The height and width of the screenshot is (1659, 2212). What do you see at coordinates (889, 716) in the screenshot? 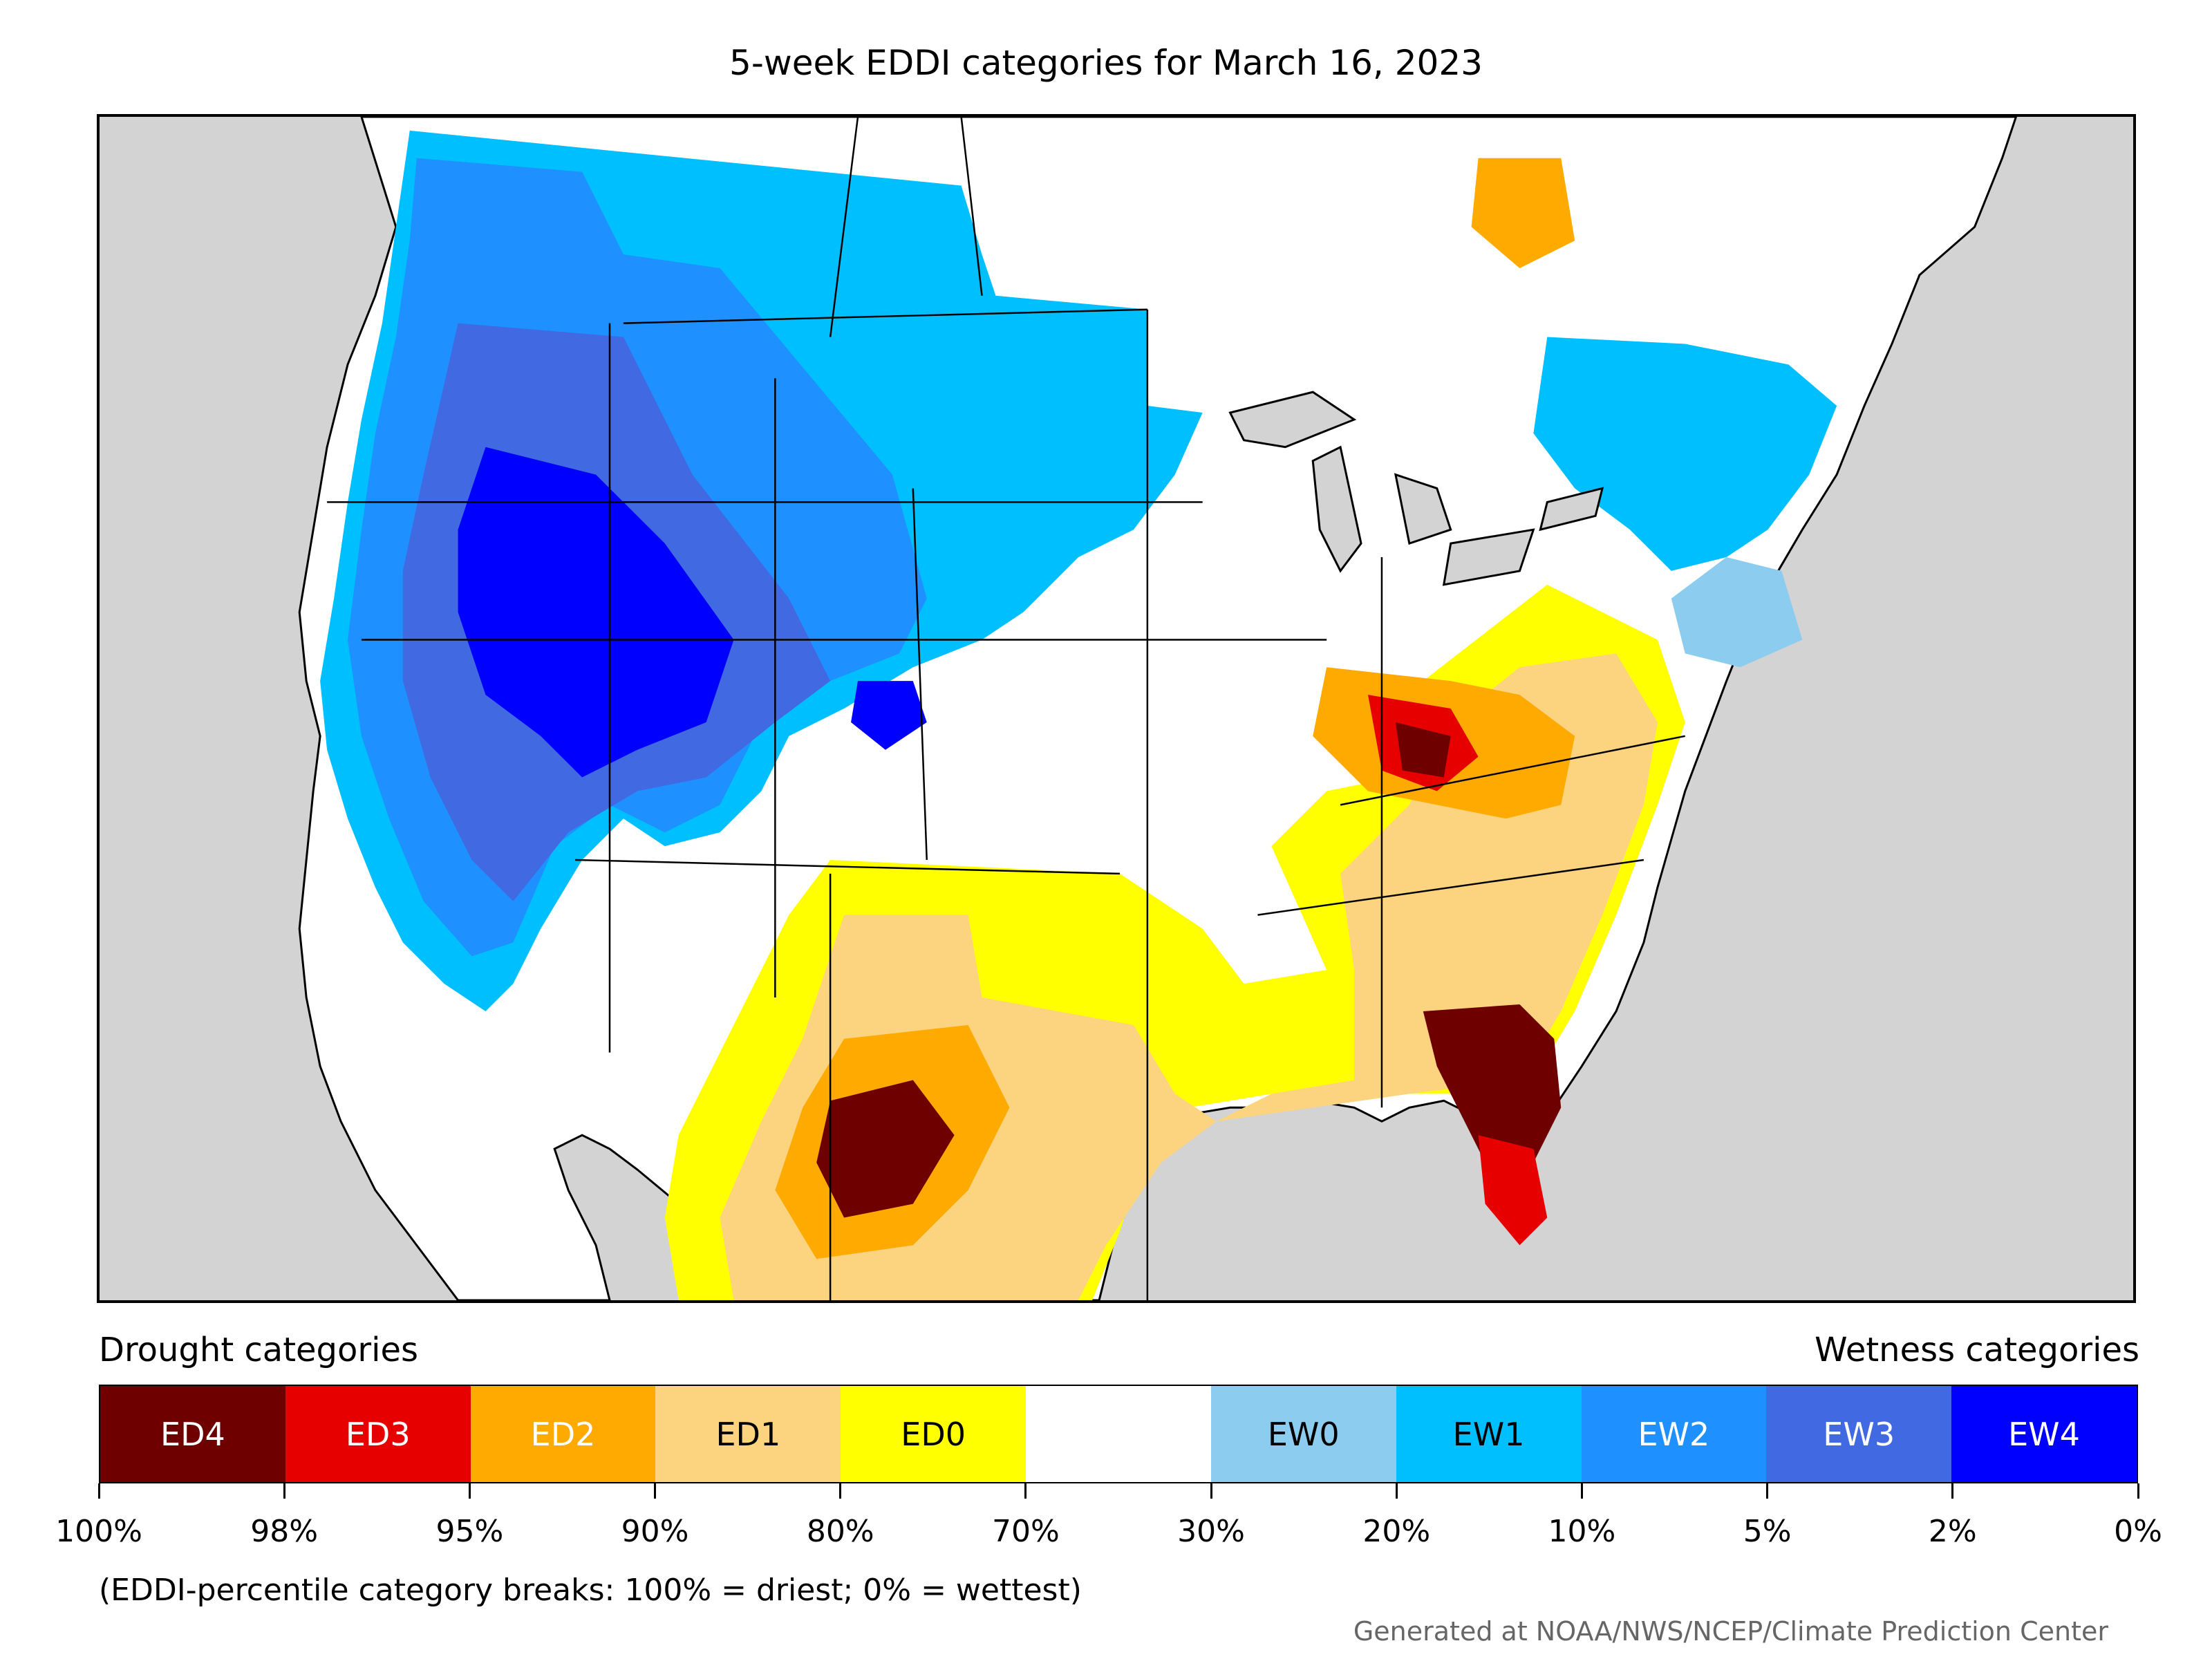
I see `wetness-ew4-colorado` at bounding box center [889, 716].